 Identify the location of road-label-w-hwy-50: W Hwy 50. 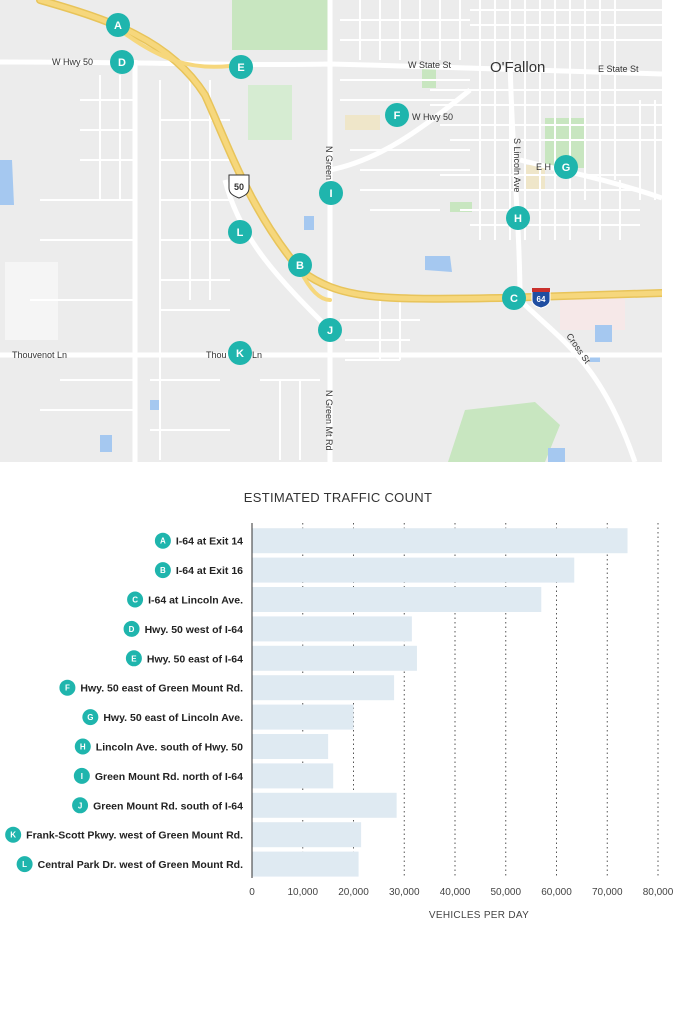
(72, 62).